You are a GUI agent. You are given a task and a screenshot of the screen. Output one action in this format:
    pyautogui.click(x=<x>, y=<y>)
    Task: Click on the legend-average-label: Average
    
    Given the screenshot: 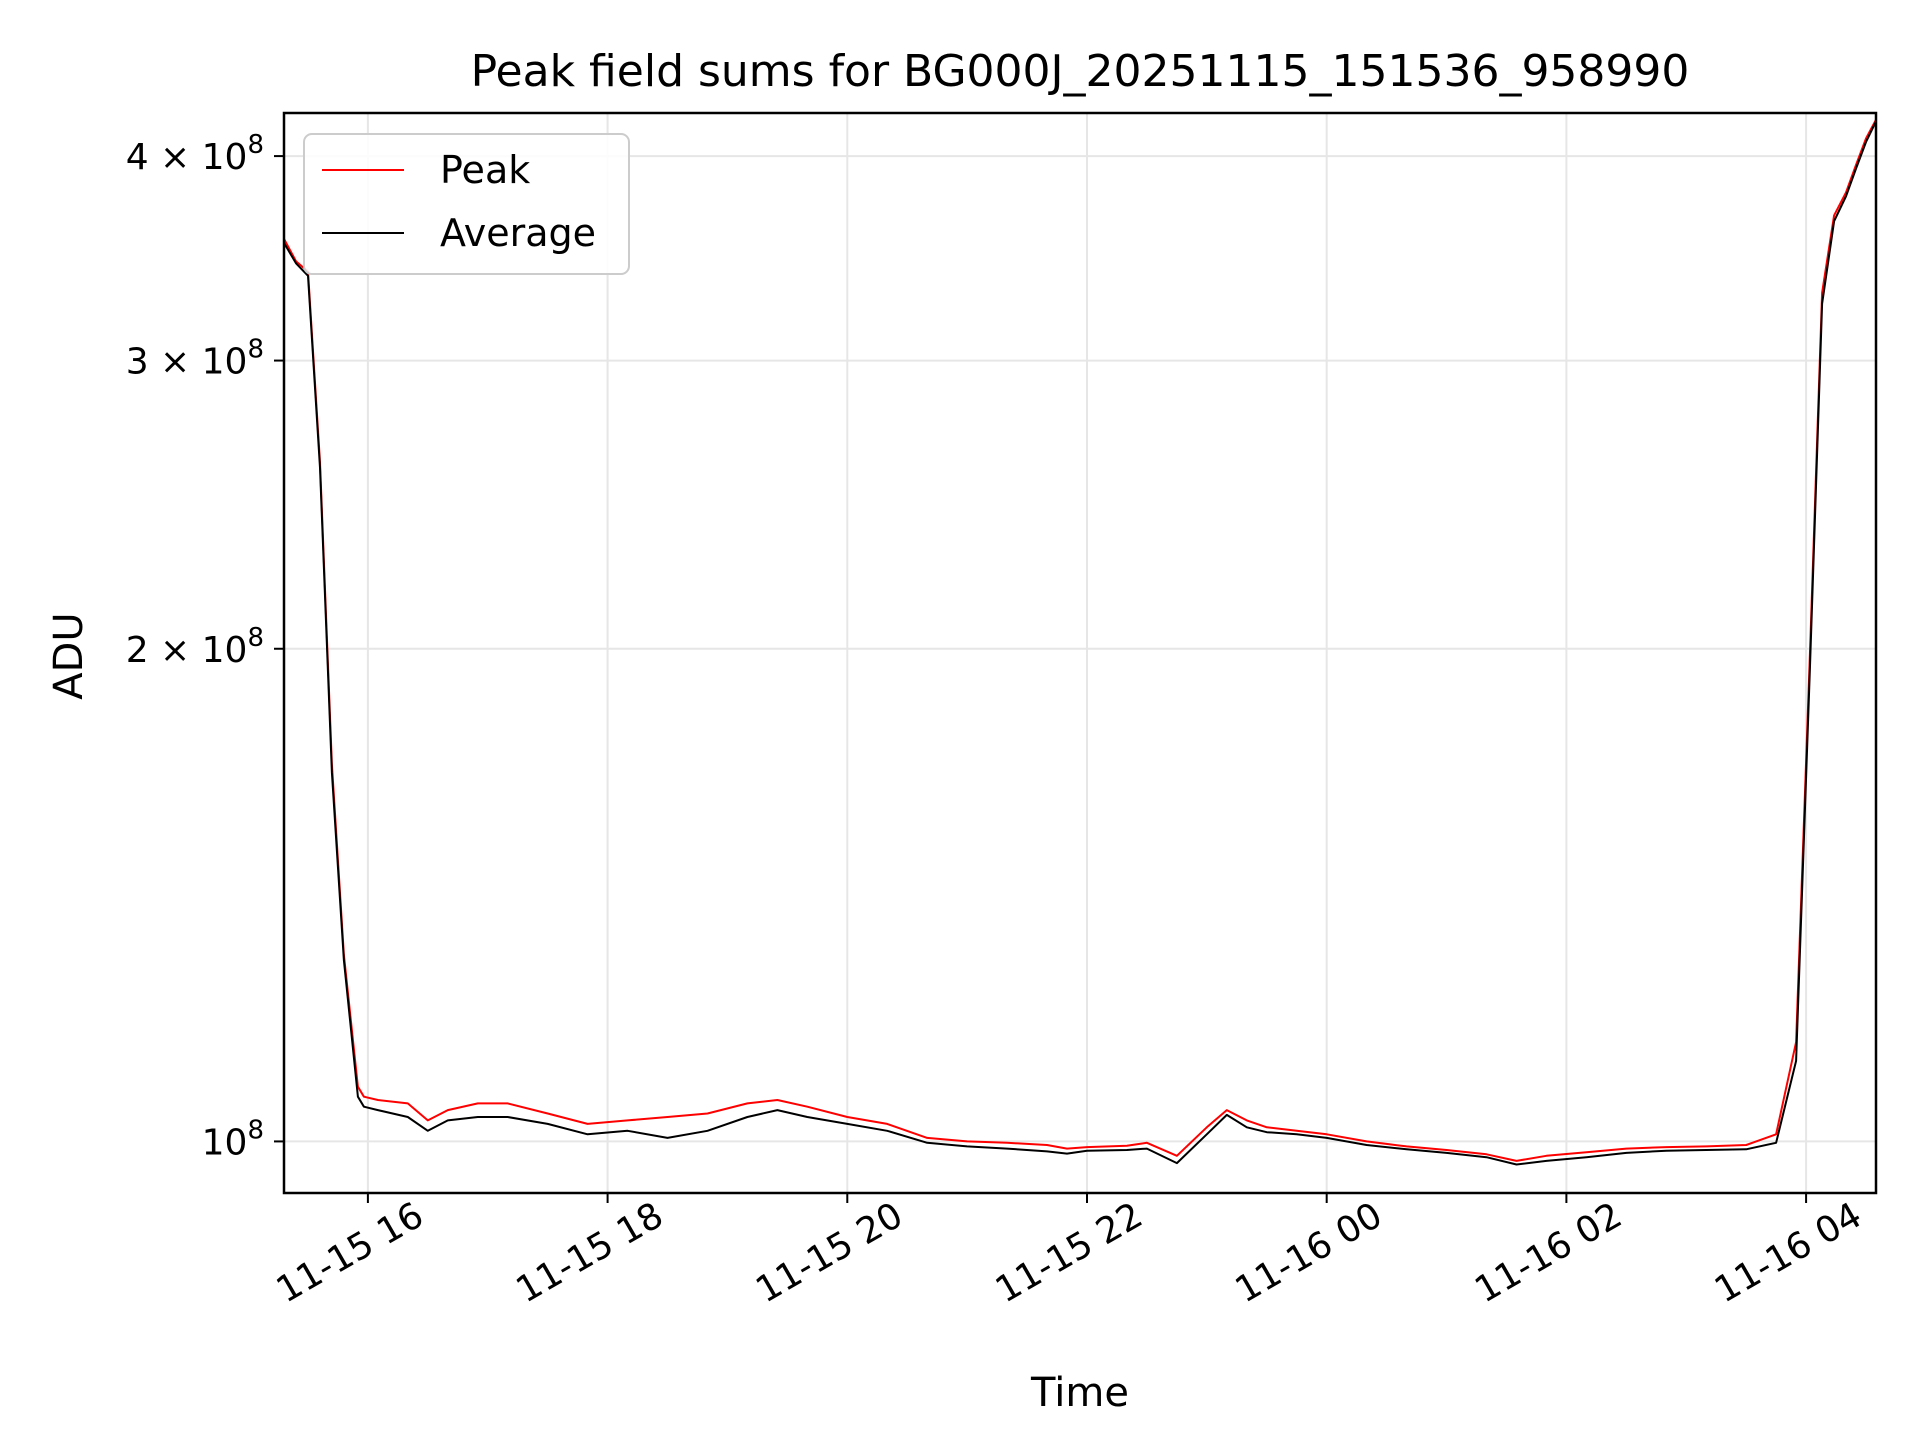 What is the action you would take?
    pyautogui.click(x=518, y=233)
    